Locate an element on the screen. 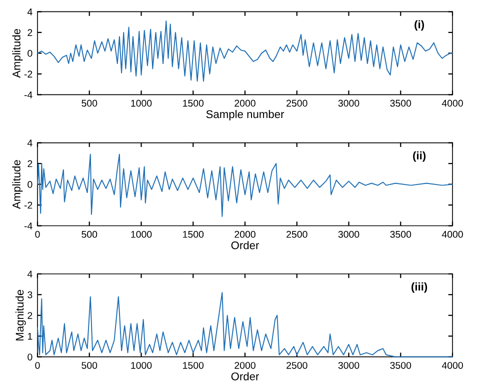 The image size is (500, 390). x-axis-title: Sample number is located at coordinates (245, 115).